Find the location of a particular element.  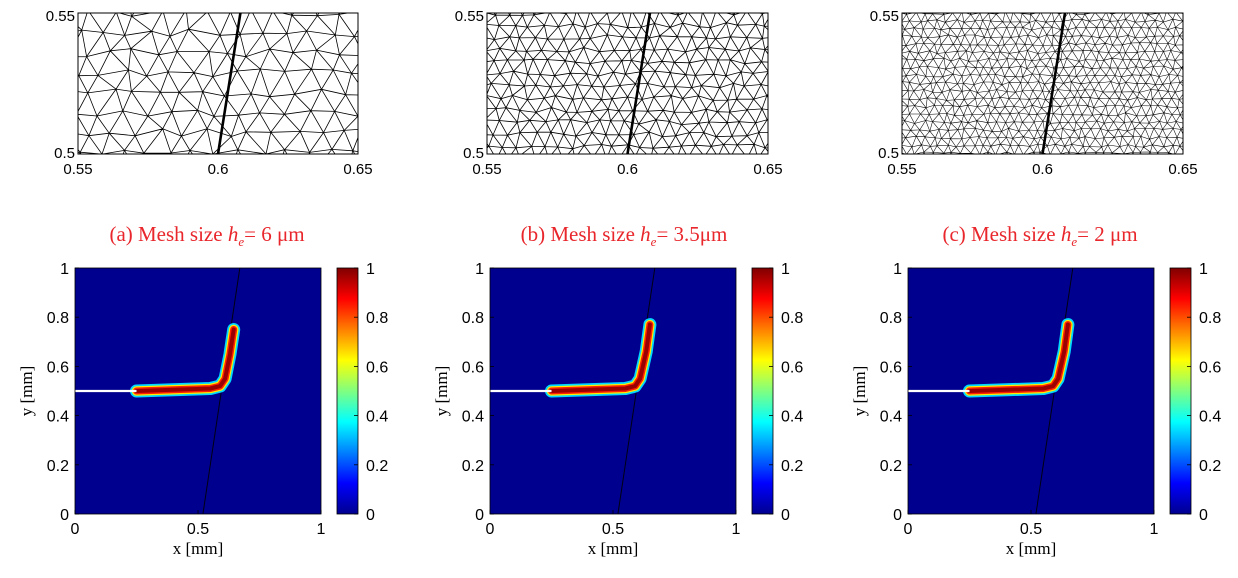

caption-c-sub: e is located at coordinates (1074, 242).